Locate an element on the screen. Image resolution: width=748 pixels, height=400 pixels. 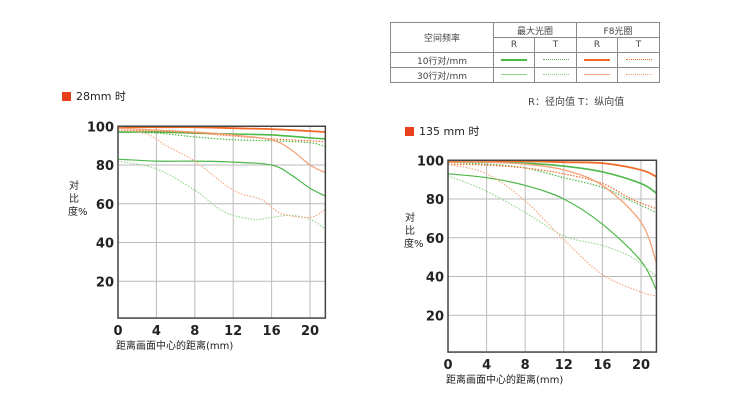
chart-title: 28mm 时 is located at coordinates (101, 96).